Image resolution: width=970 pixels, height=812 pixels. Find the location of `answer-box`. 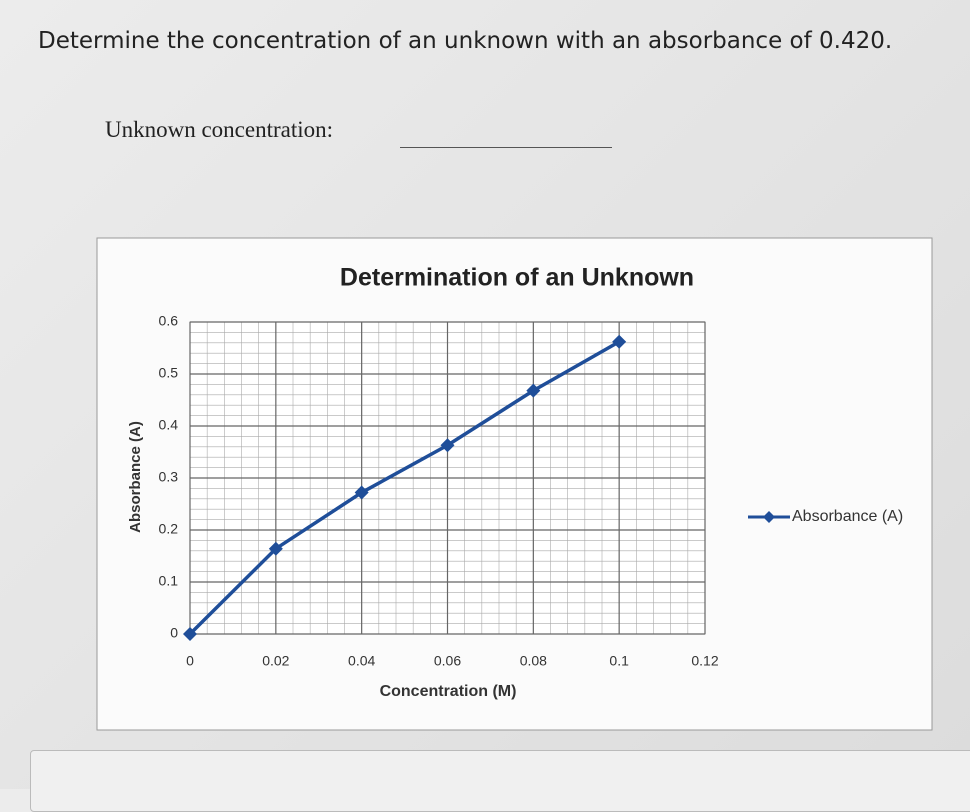

answer-box is located at coordinates (500, 781).